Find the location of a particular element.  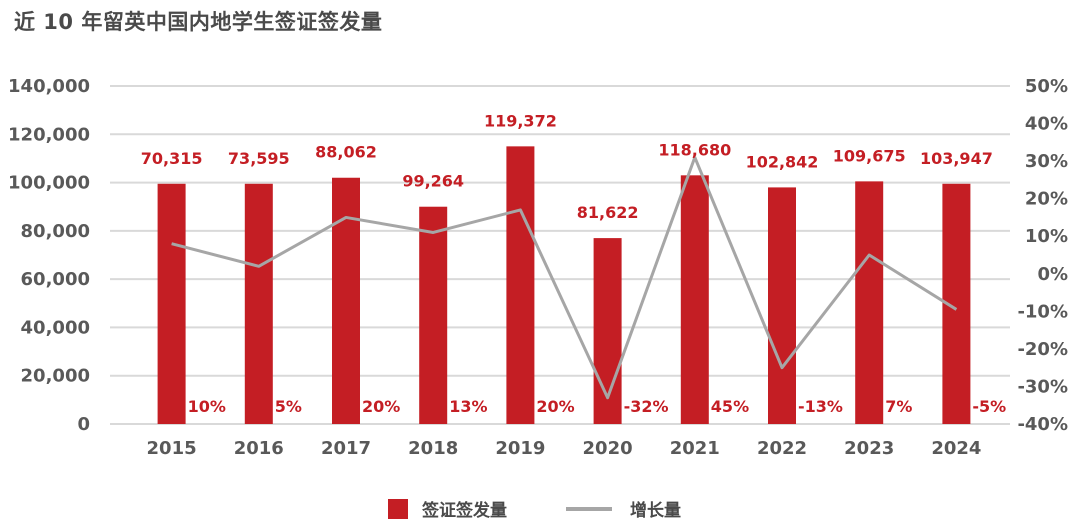

x-tick-label: 2019 is located at coordinates (520, 448).